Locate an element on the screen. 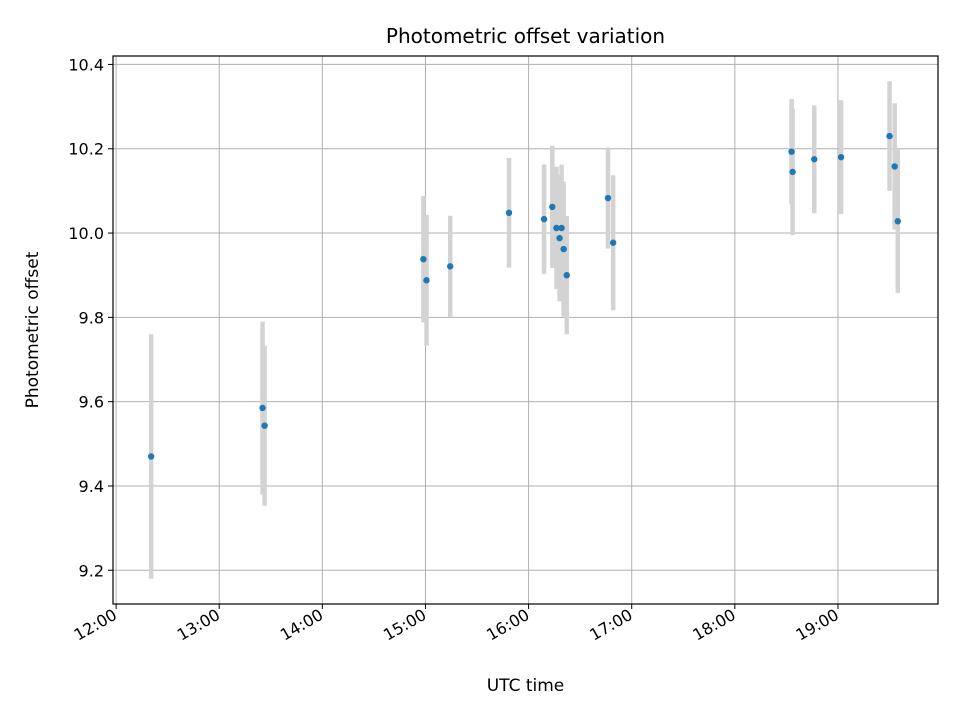 The height and width of the screenshot is (720, 960). chart-title: Photometric offset variation is located at coordinates (525, 36).